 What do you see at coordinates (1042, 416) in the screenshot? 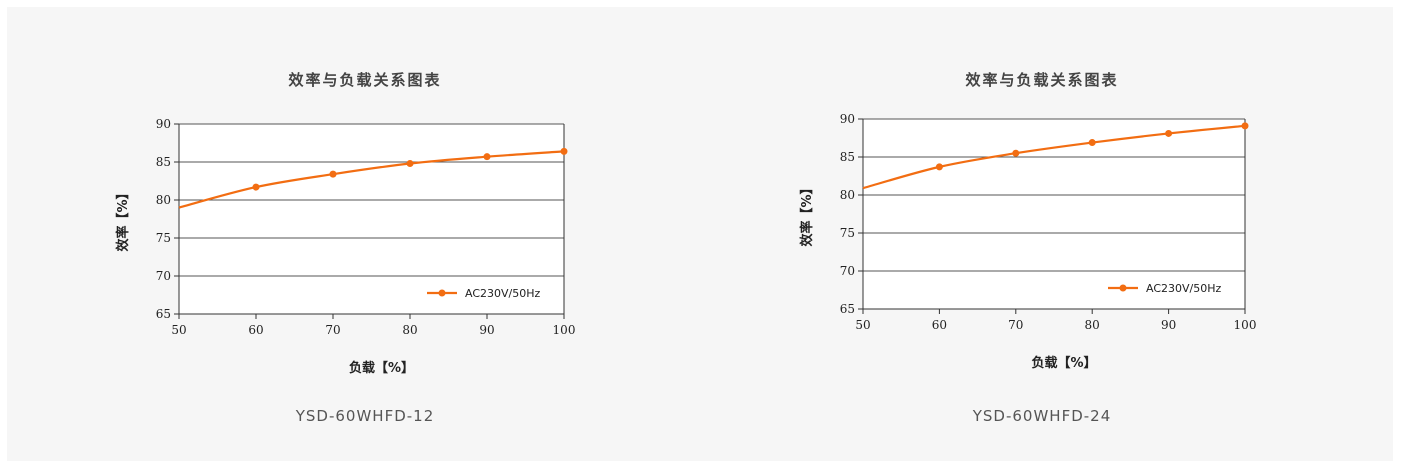
I see `model-caption: YSD-60WHFD-24` at bounding box center [1042, 416].